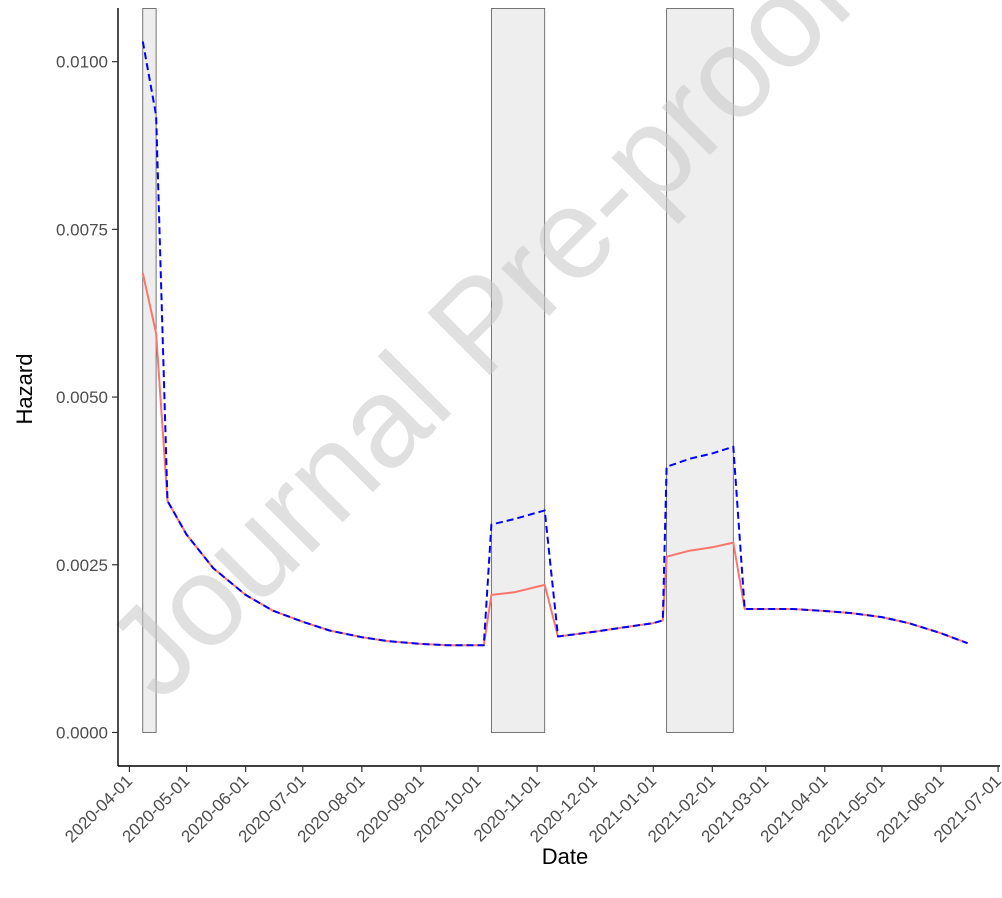 Image resolution: width=1002 pixels, height=898 pixels. I want to click on y-tick-label: 0.0025, so click(82, 565).